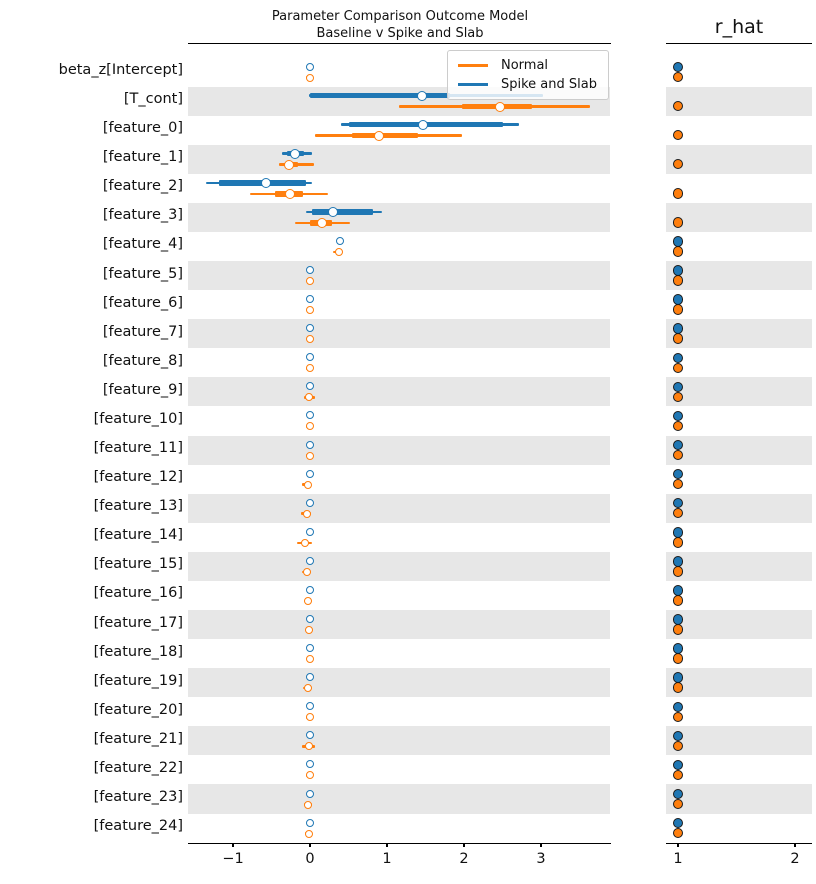 Image resolution: width=816 pixels, height=884 pixels. What do you see at coordinates (380, 95) in the screenshot?
I see `spike-and-slab-quartile-line` at bounding box center [380, 95].